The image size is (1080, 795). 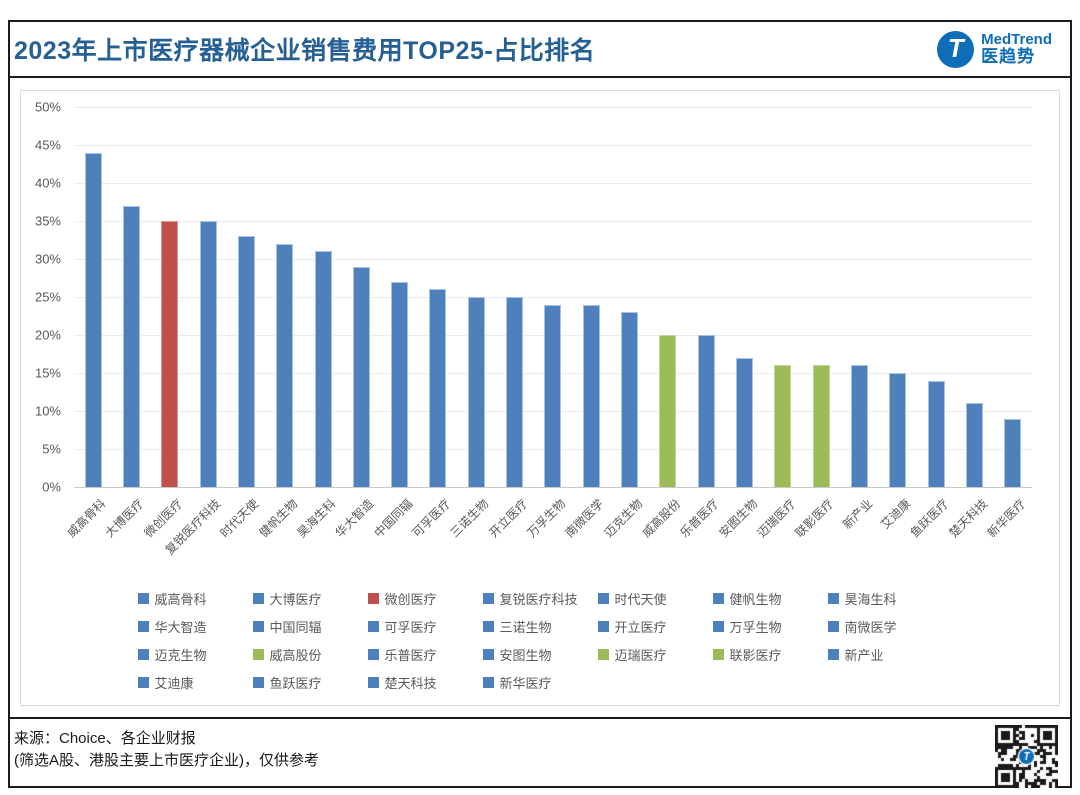 What do you see at coordinates (131, 346) in the screenshot?
I see `bar-大博医疗` at bounding box center [131, 346].